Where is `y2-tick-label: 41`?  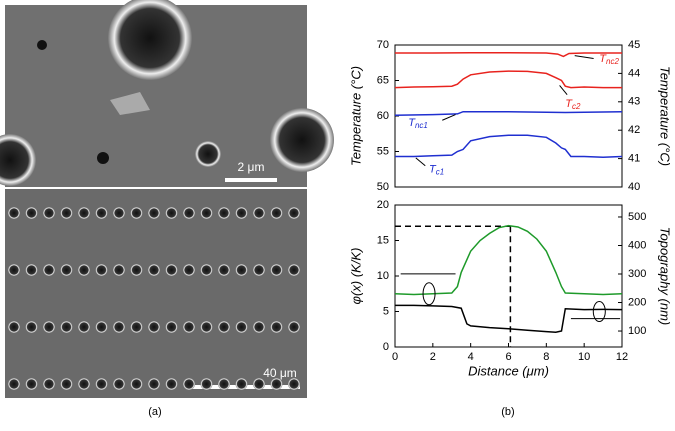 y2-tick-label: 41 is located at coordinates (634, 159).